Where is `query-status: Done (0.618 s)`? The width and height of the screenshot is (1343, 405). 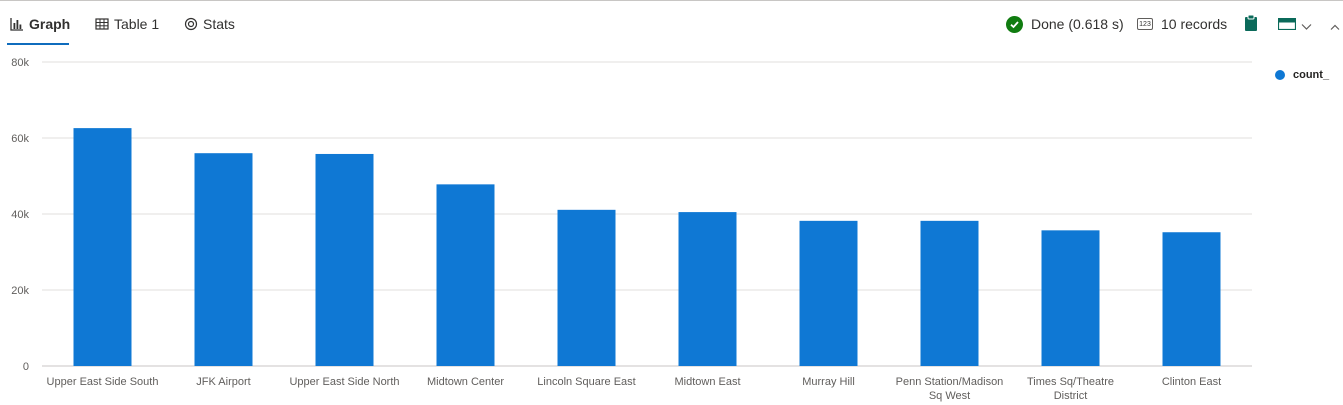
query-status: Done (0.618 s) is located at coordinates (1065, 24).